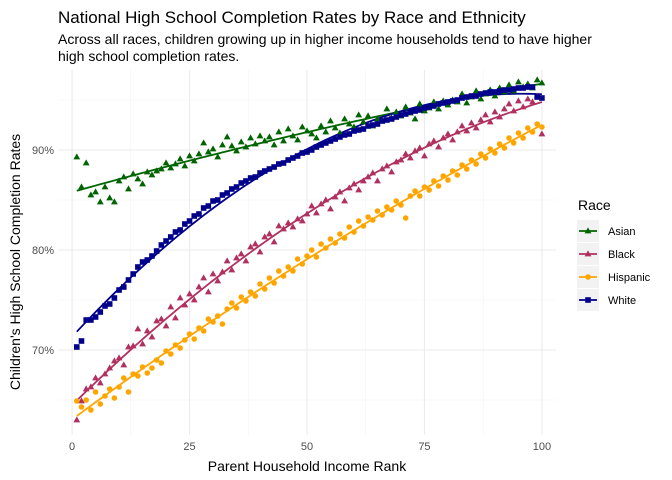 This screenshot has height=480, width=672. I want to click on x-axis-ticks: 0 25 50 75 100, so click(310, 447).